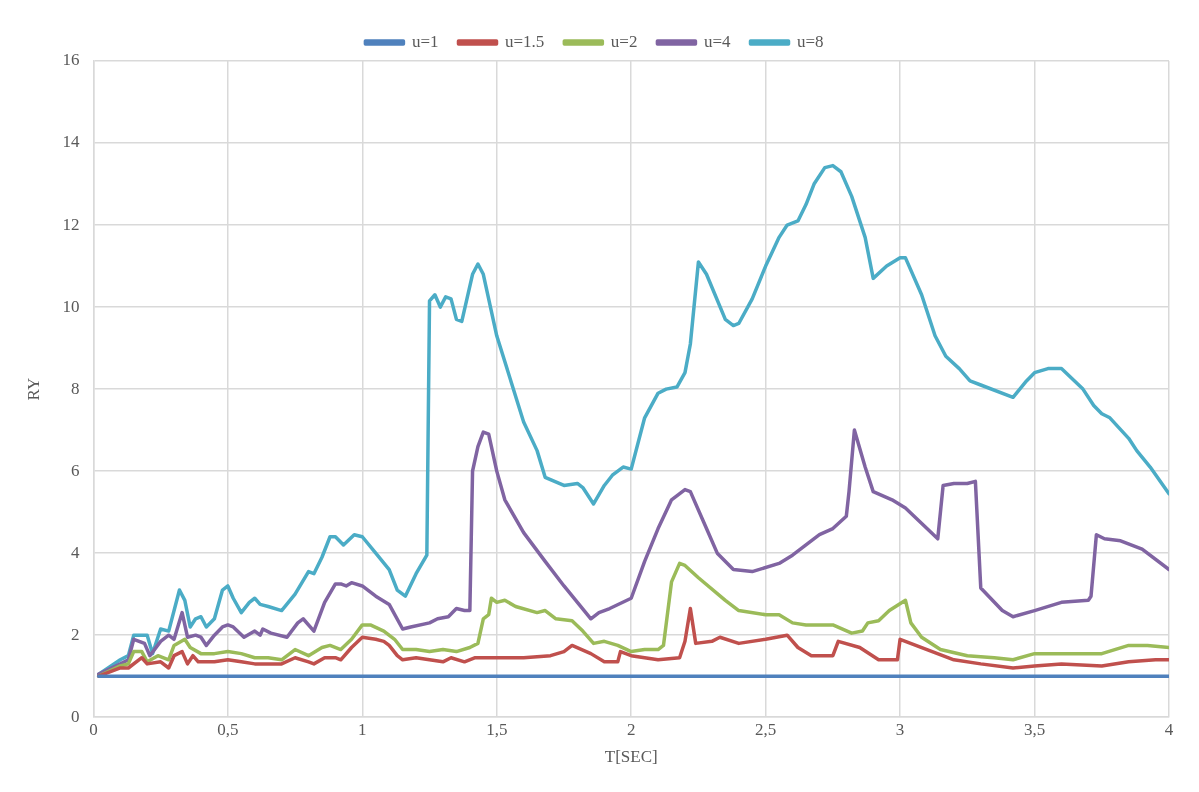 Image resolution: width=1199 pixels, height=792 pixels. Describe the element at coordinates (75, 716) in the screenshot. I see `y-tick-label: 0` at that location.